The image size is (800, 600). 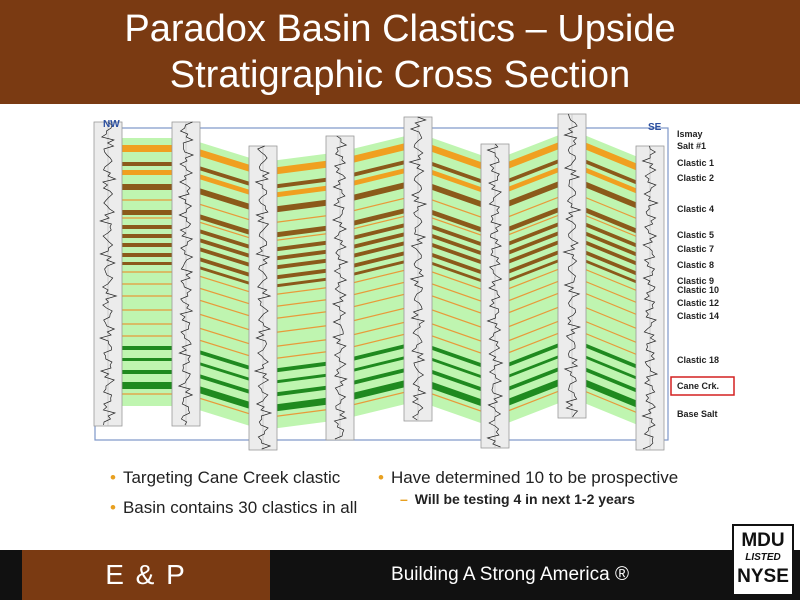 I want to click on cane-creek-highlight-box, so click(x=702, y=386).